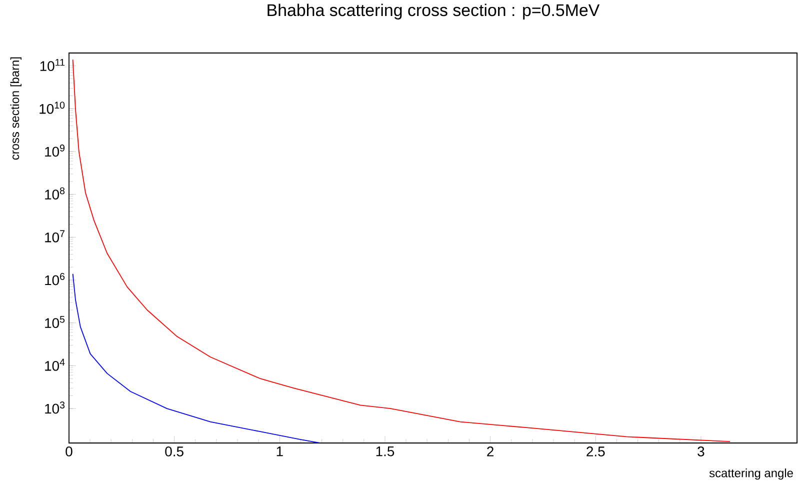 Image resolution: width=798 pixels, height=484 pixels. I want to click on y-axis-title: cross section [barn], so click(16, 108).